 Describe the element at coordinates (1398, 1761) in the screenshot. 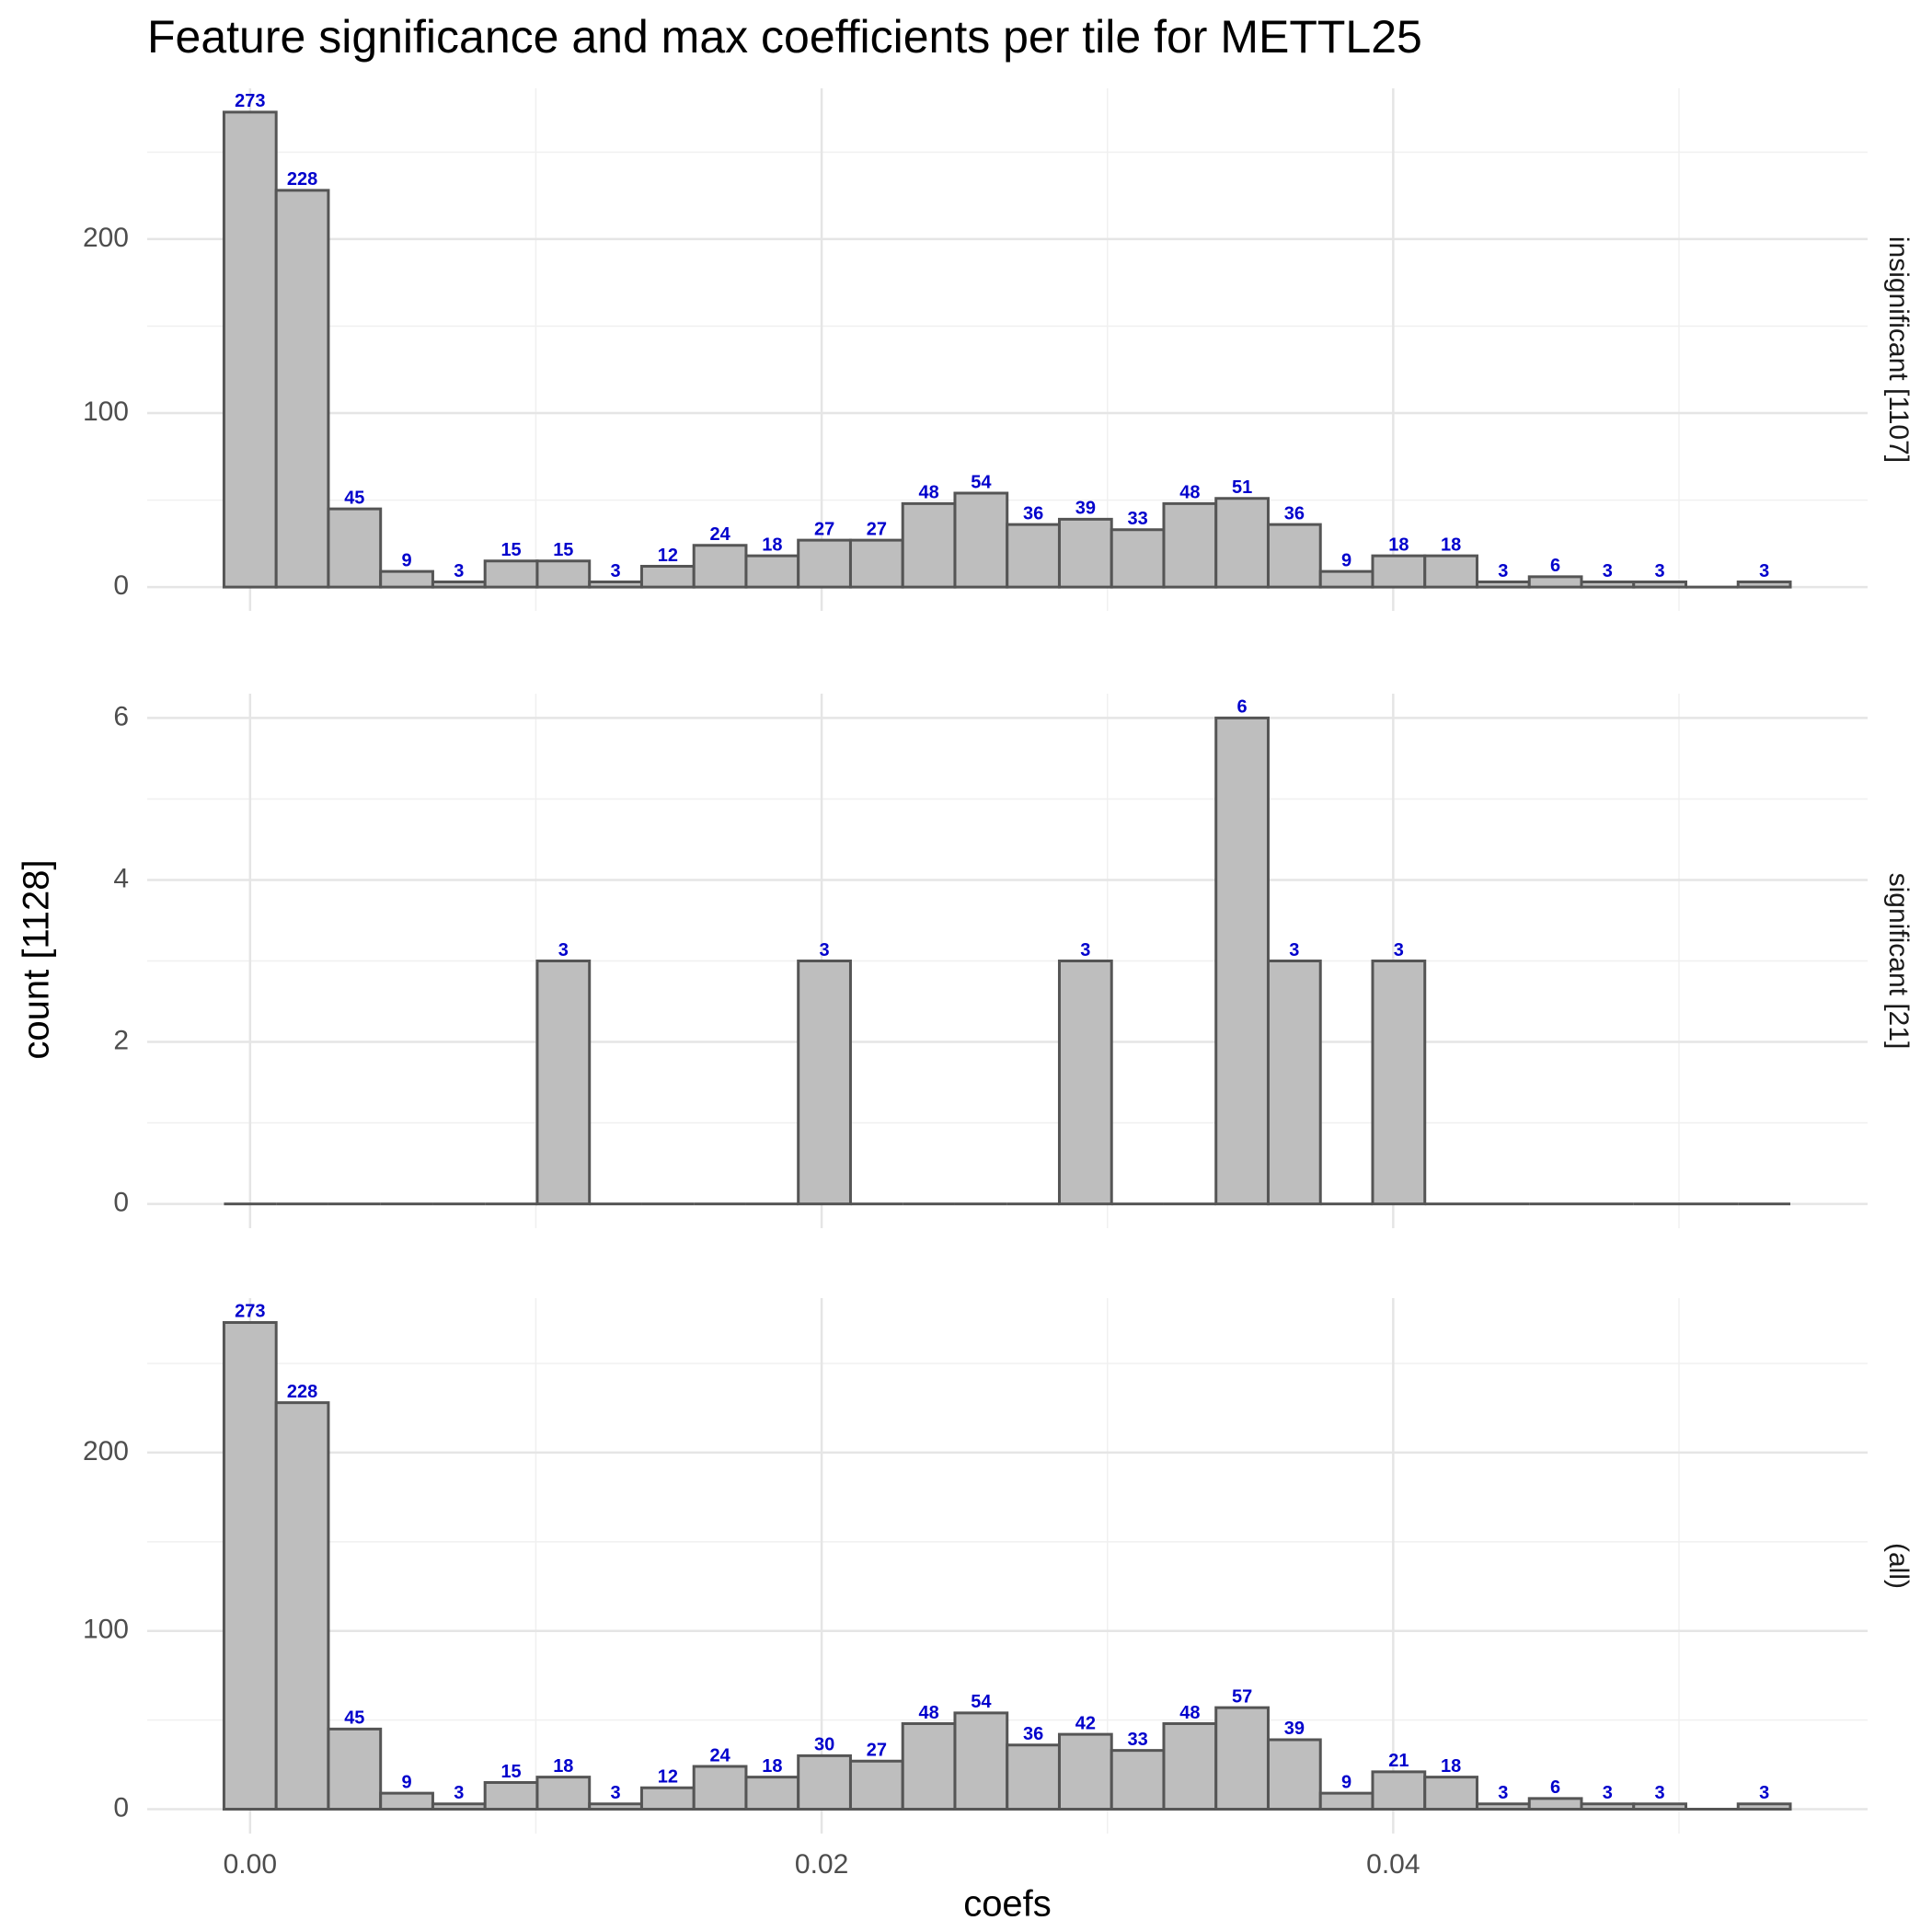

I see `data-label: 21` at that location.